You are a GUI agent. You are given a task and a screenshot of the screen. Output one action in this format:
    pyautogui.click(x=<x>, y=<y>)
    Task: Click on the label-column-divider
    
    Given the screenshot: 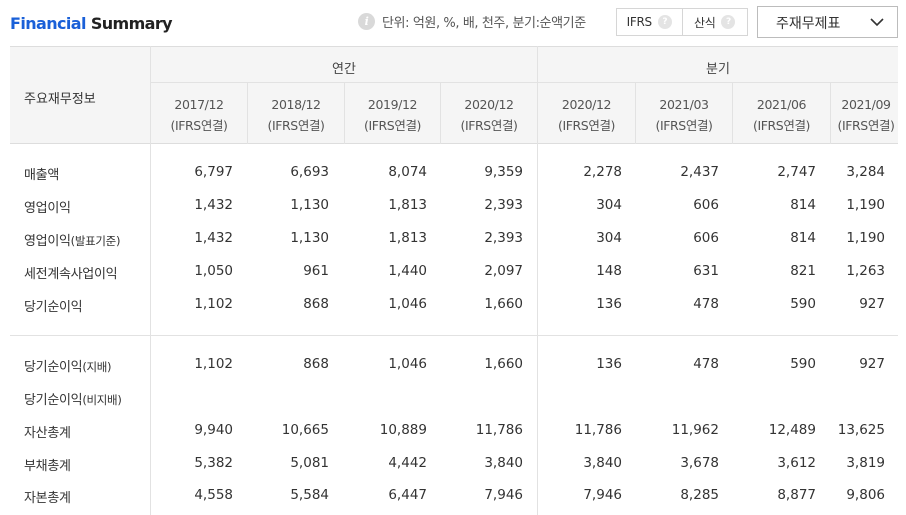 What is the action you would take?
    pyautogui.click(x=150, y=329)
    